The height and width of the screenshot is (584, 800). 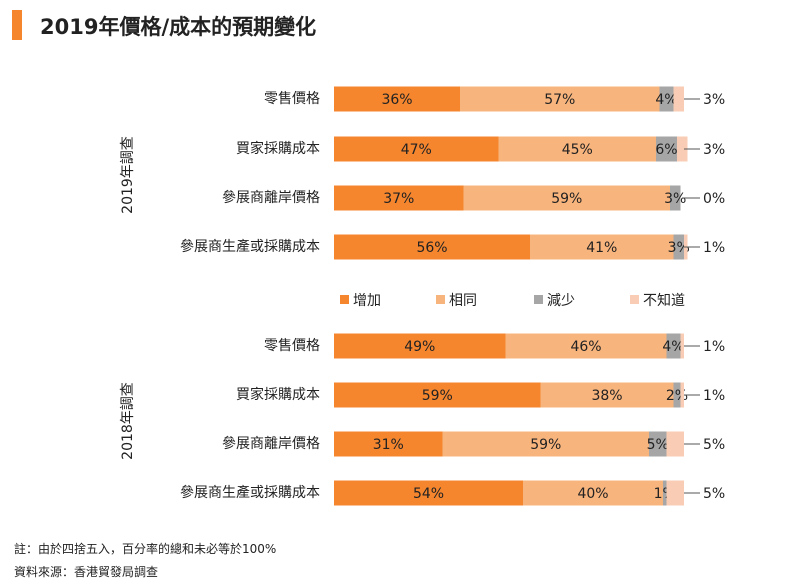 What do you see at coordinates (178, 27) in the screenshot?
I see `page-title: 2019年價格/成本的預期變化` at bounding box center [178, 27].